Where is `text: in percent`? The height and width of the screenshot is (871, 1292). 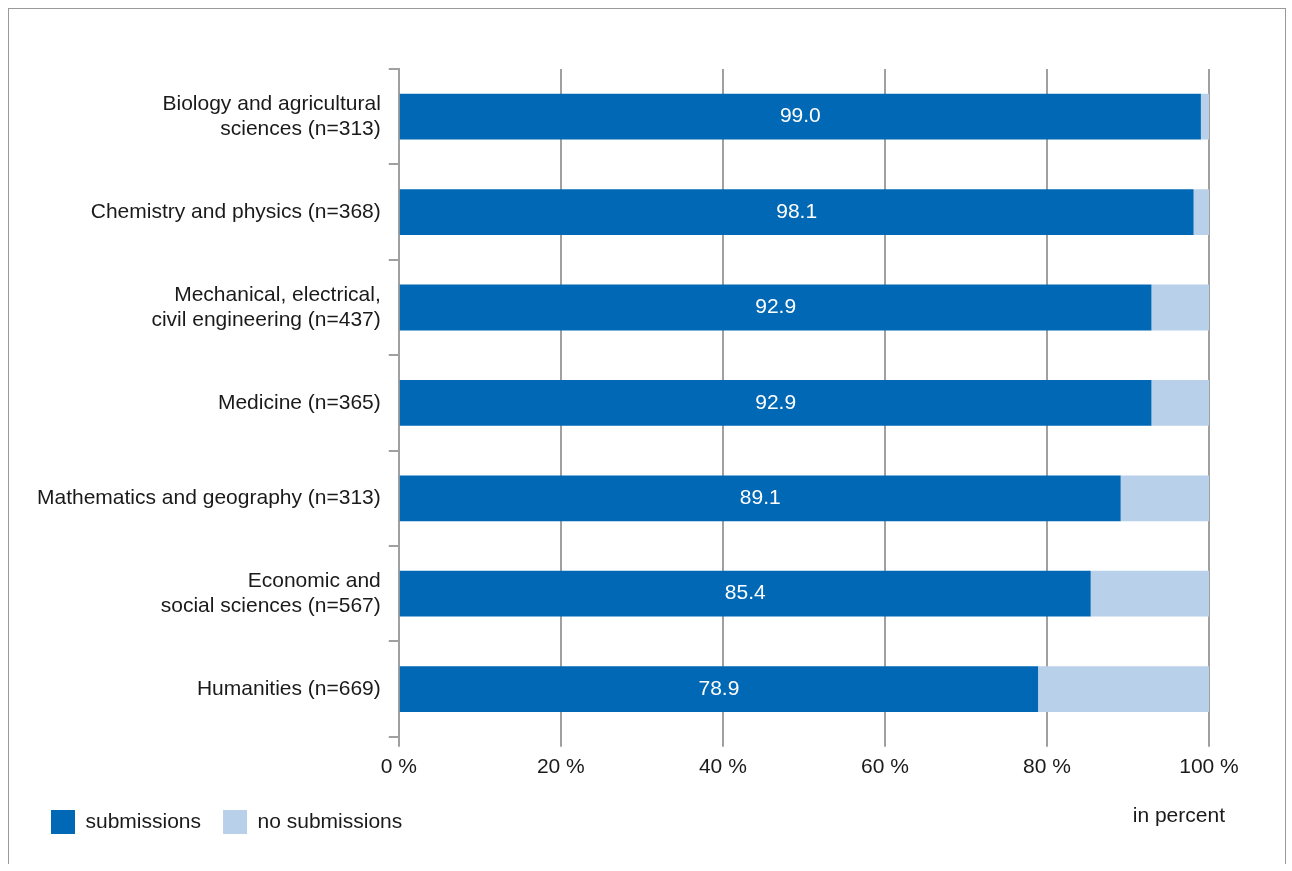
text: in percent is located at coordinates (1179, 814).